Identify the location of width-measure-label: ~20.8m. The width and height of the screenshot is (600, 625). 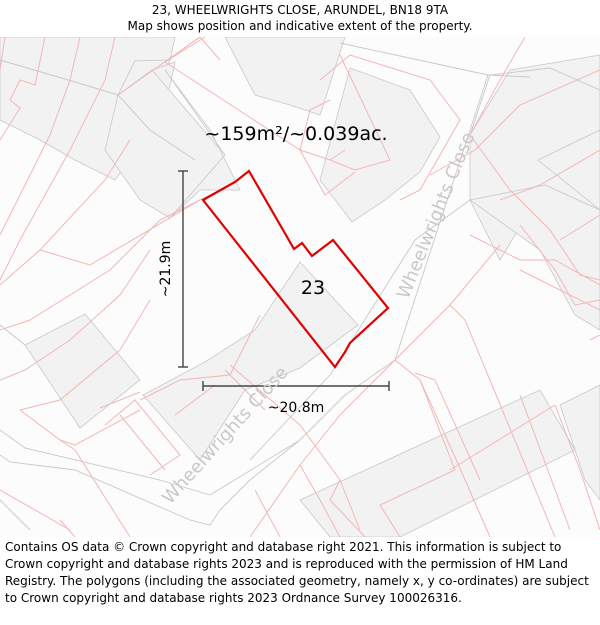
(296, 408).